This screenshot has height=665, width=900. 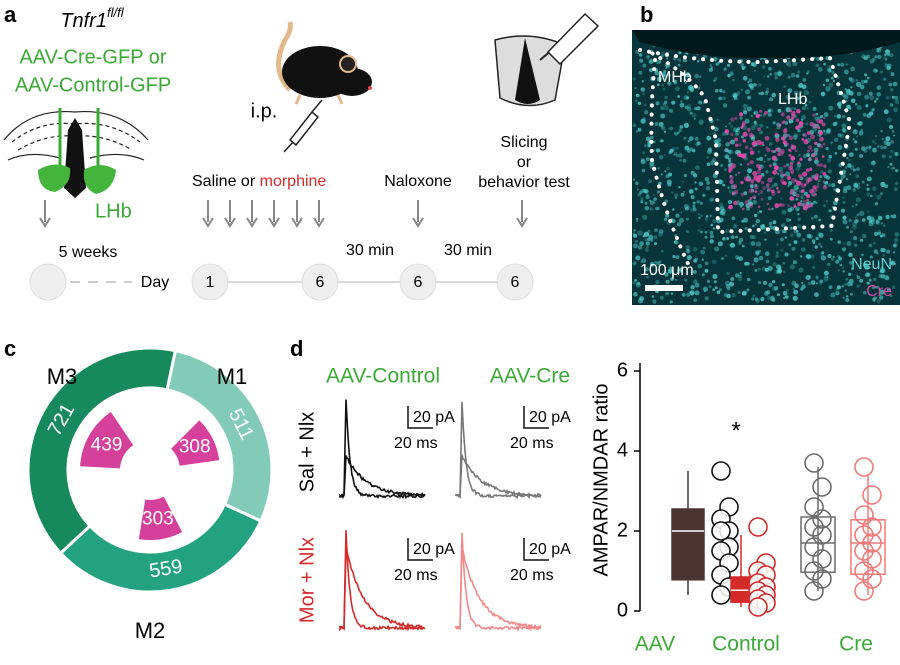 What do you see at coordinates (107, 444) in the screenshot?
I see `value-label: 439` at bounding box center [107, 444].